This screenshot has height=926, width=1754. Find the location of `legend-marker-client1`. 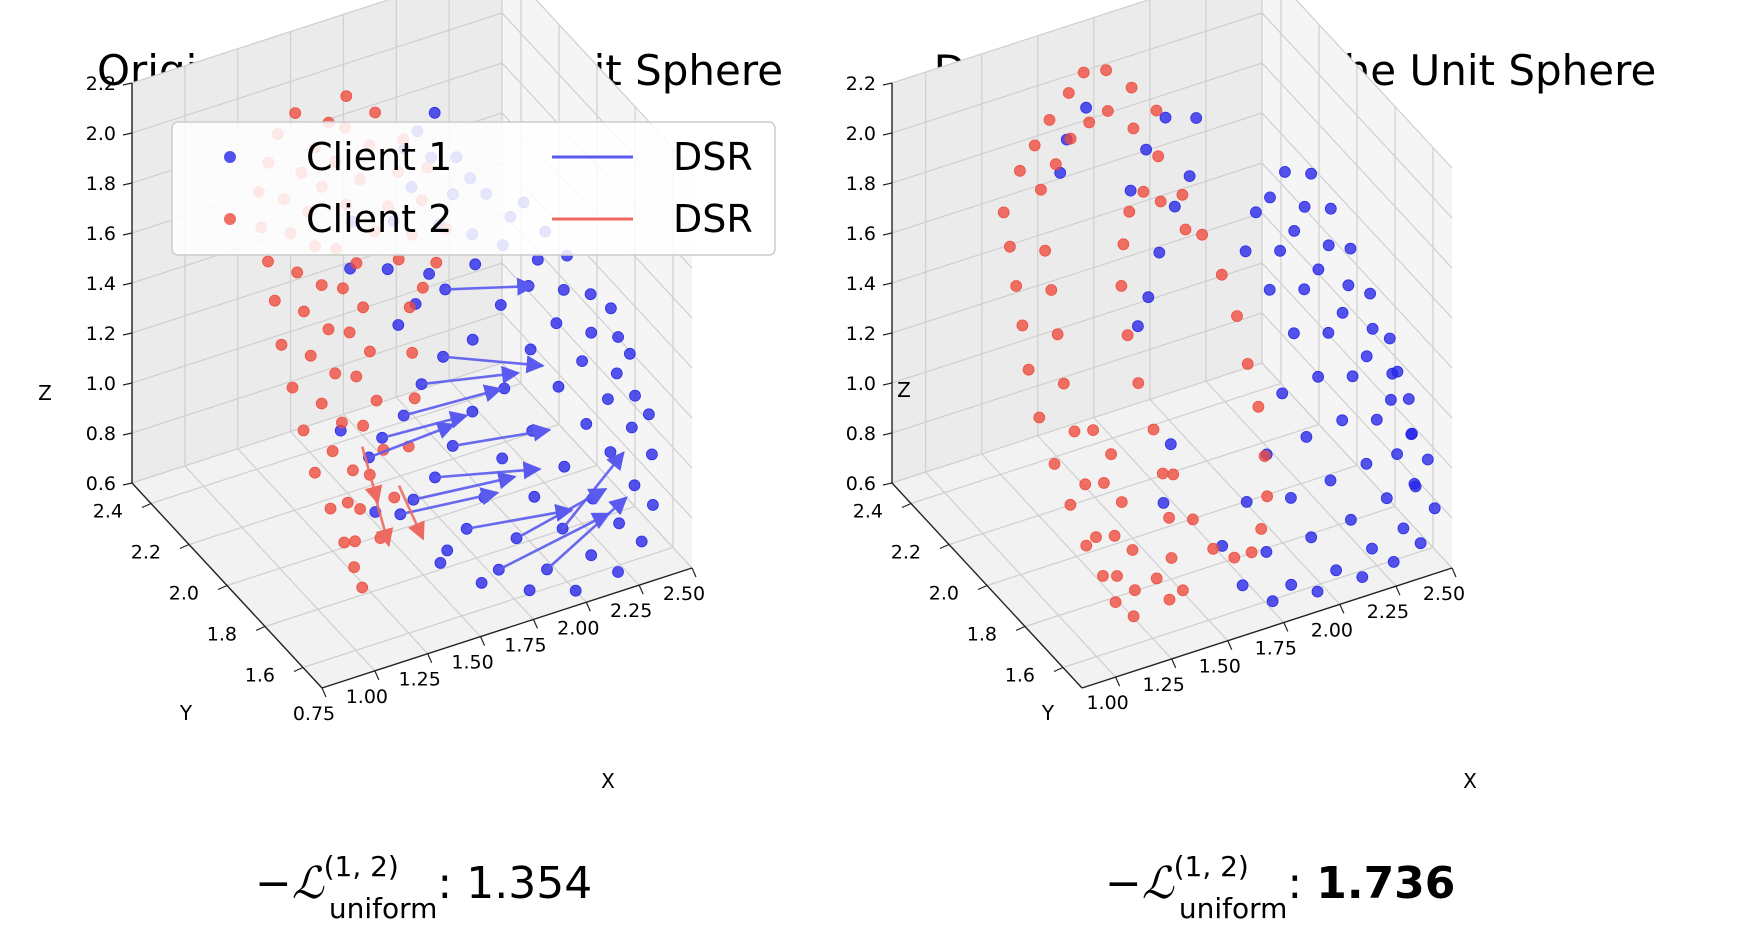

legend-marker-client1 is located at coordinates (230, 157).